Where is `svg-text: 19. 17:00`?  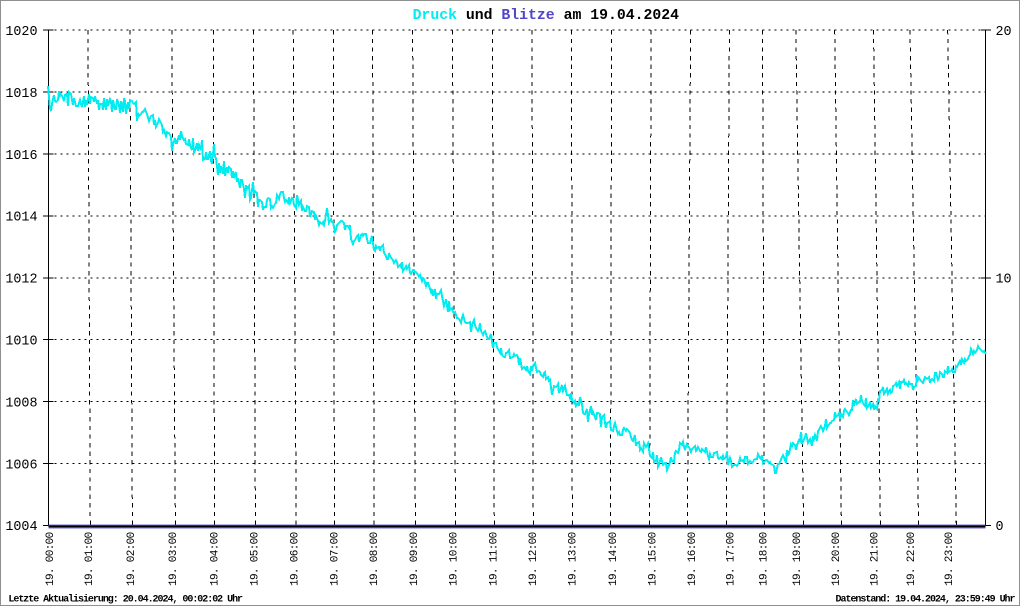 svg-text: 19. 17:00 is located at coordinates (732, 559).